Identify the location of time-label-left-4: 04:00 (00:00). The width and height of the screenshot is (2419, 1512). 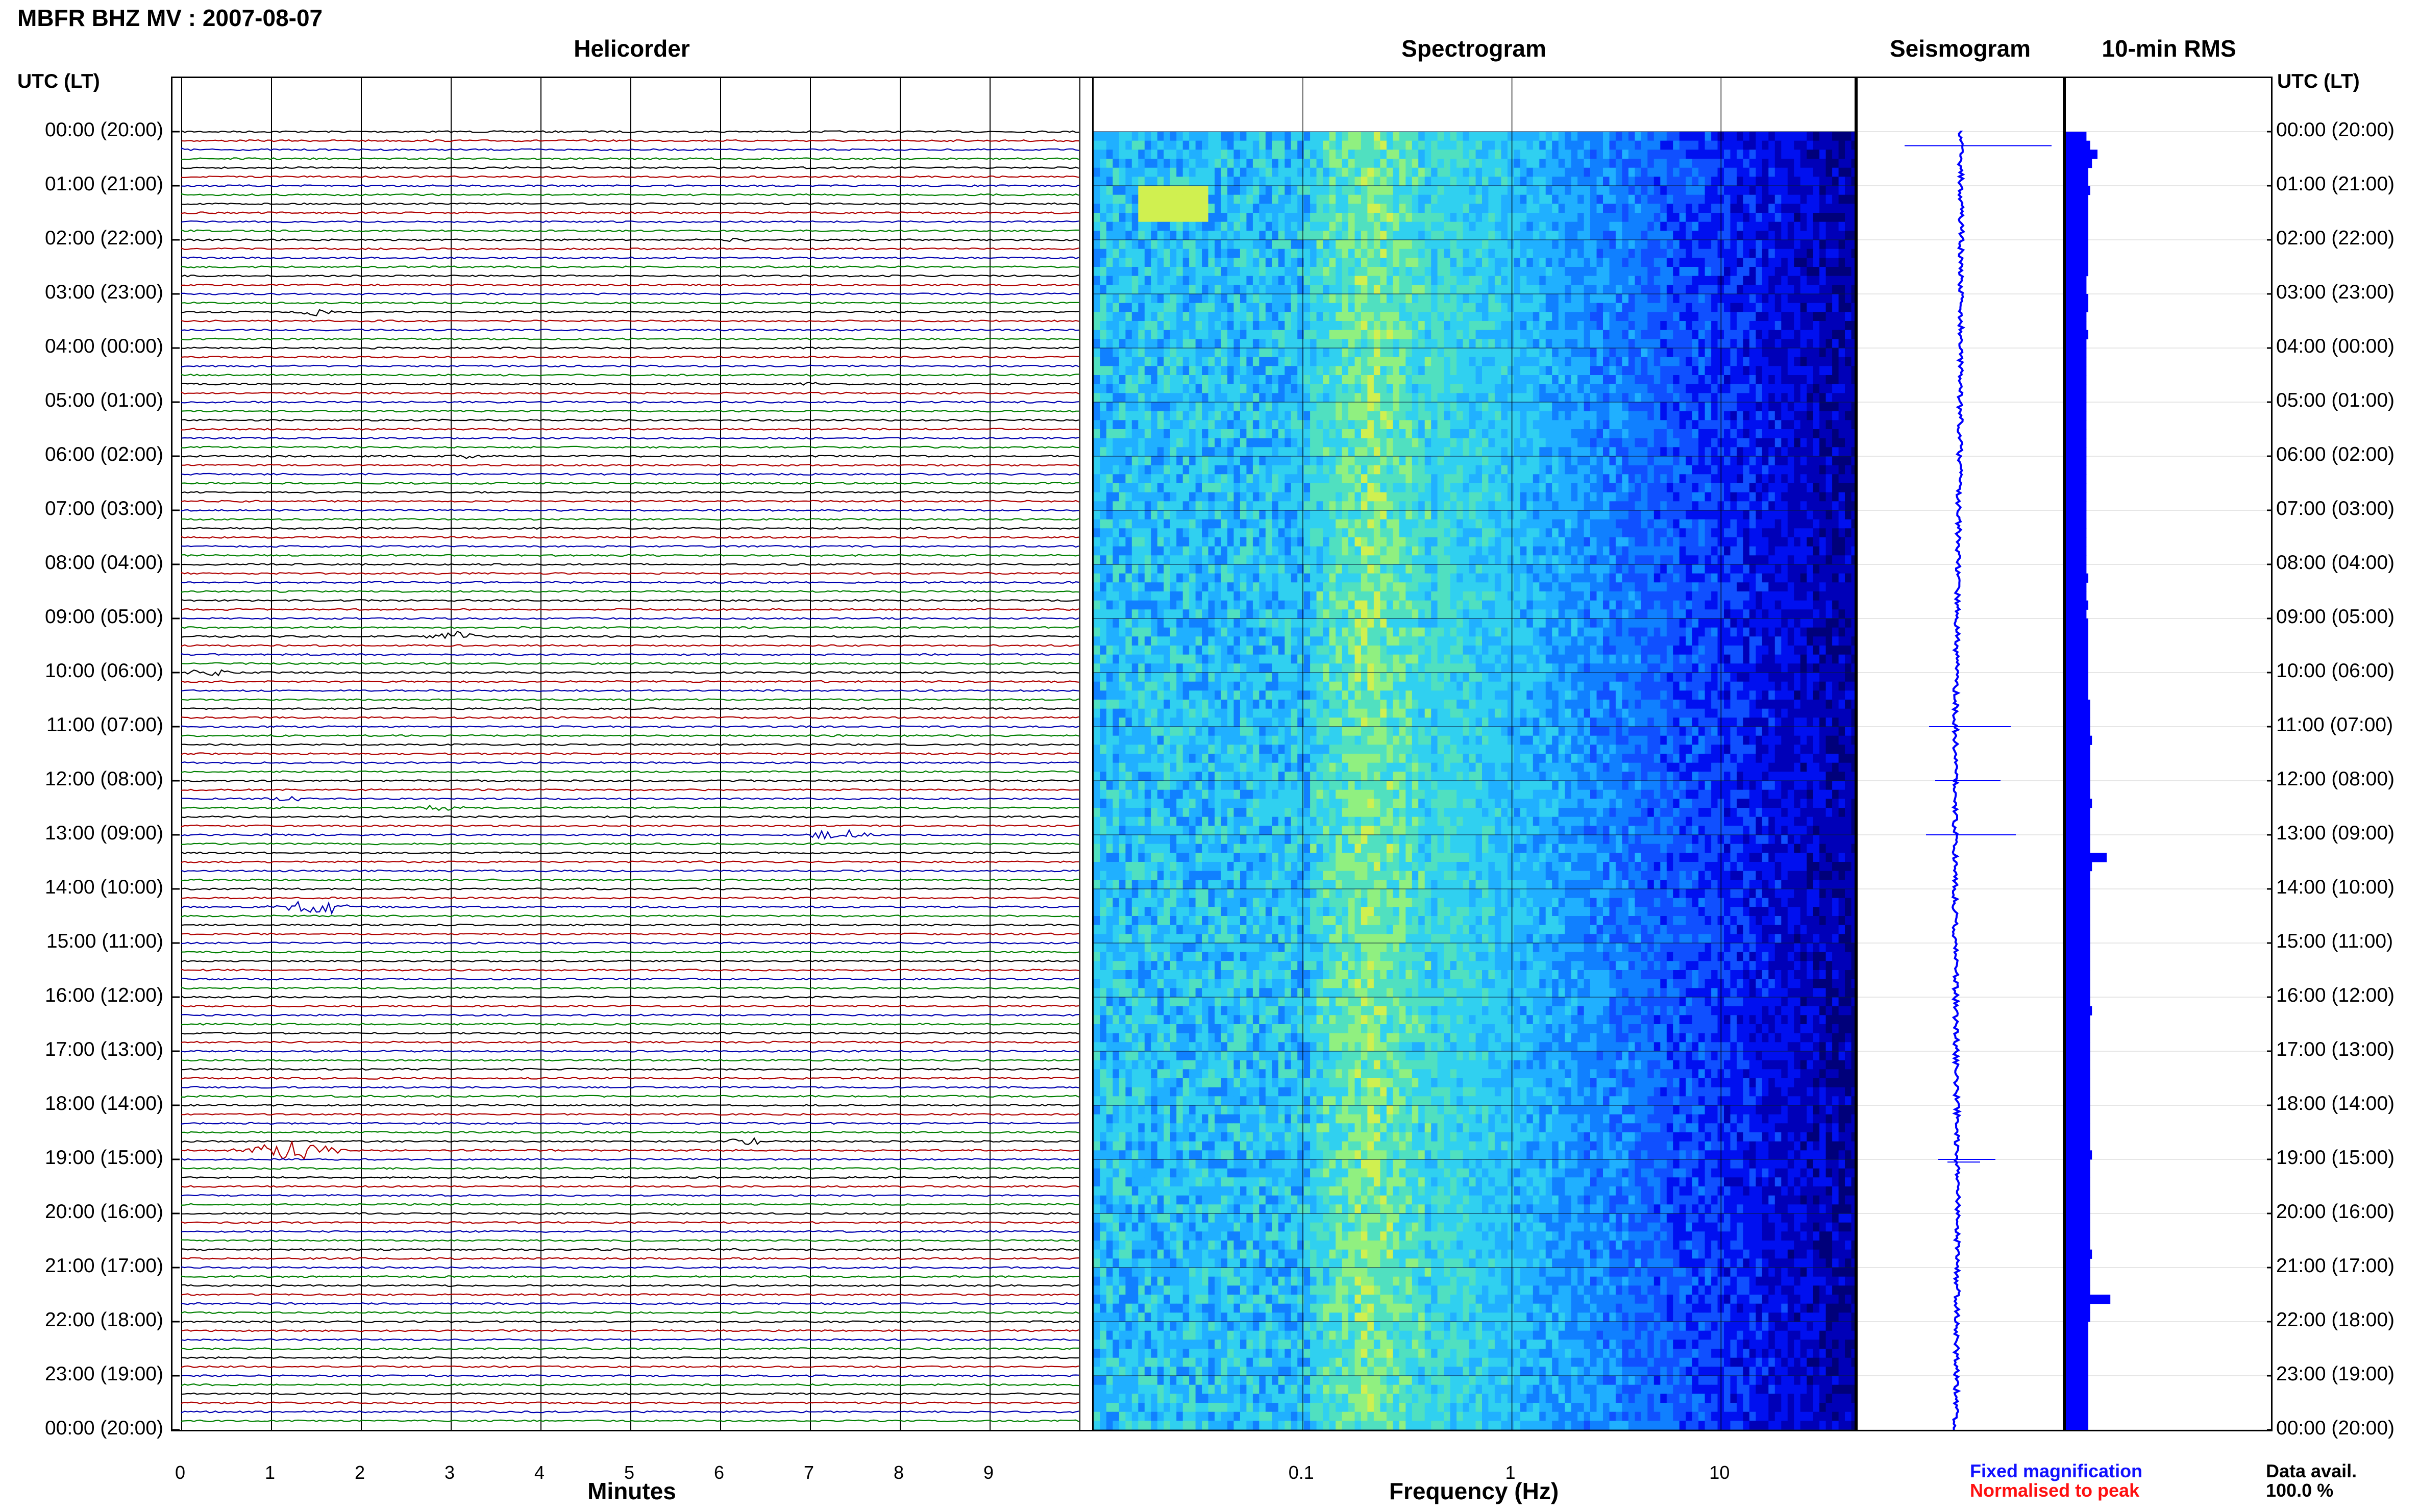
(103, 346).